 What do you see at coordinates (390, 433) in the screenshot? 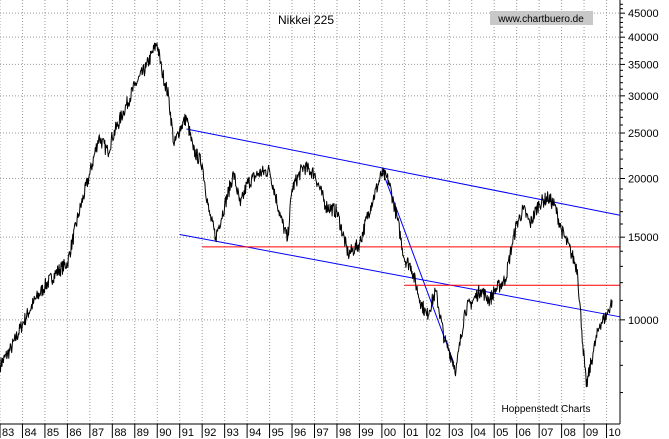
I see `x-tick-label-00: 00` at bounding box center [390, 433].